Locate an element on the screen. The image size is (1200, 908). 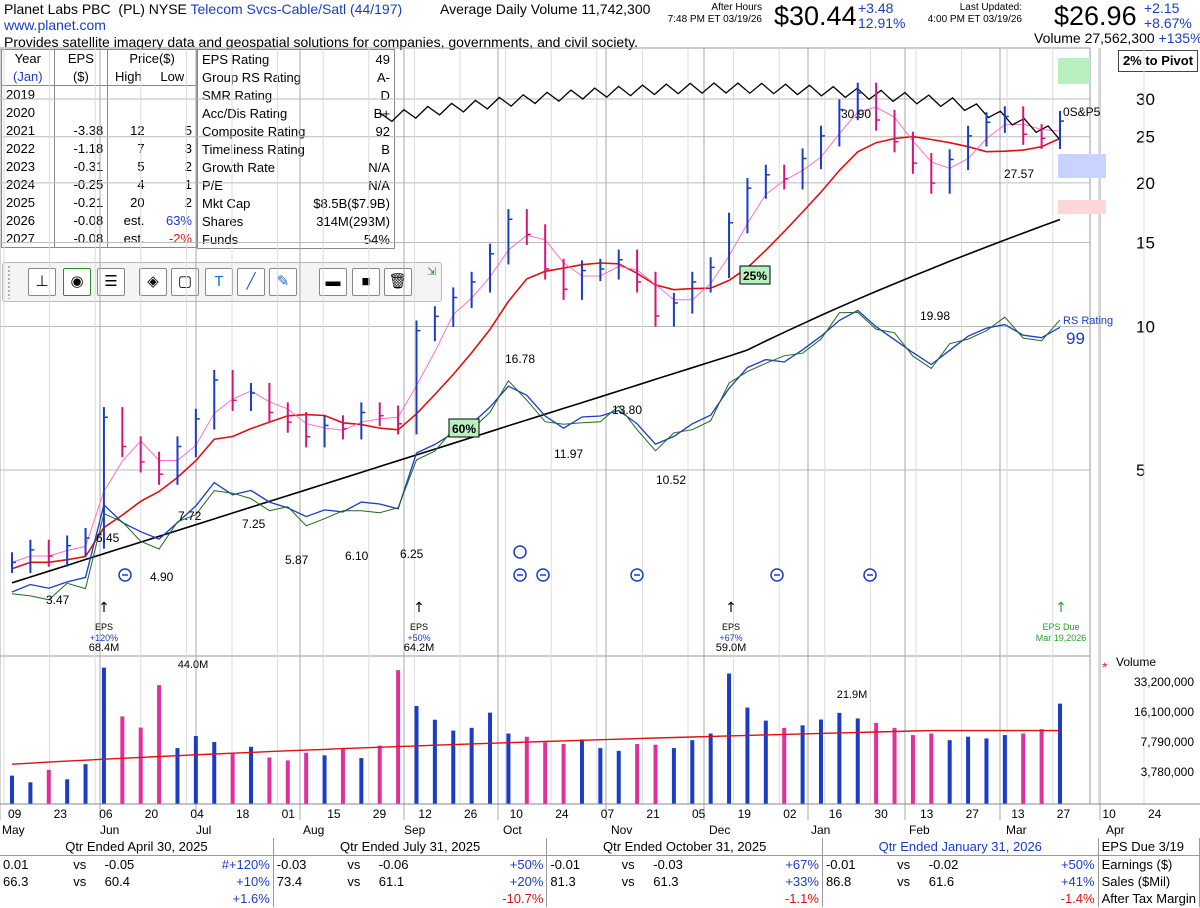
list-tool: ☰ is located at coordinates (111, 282).